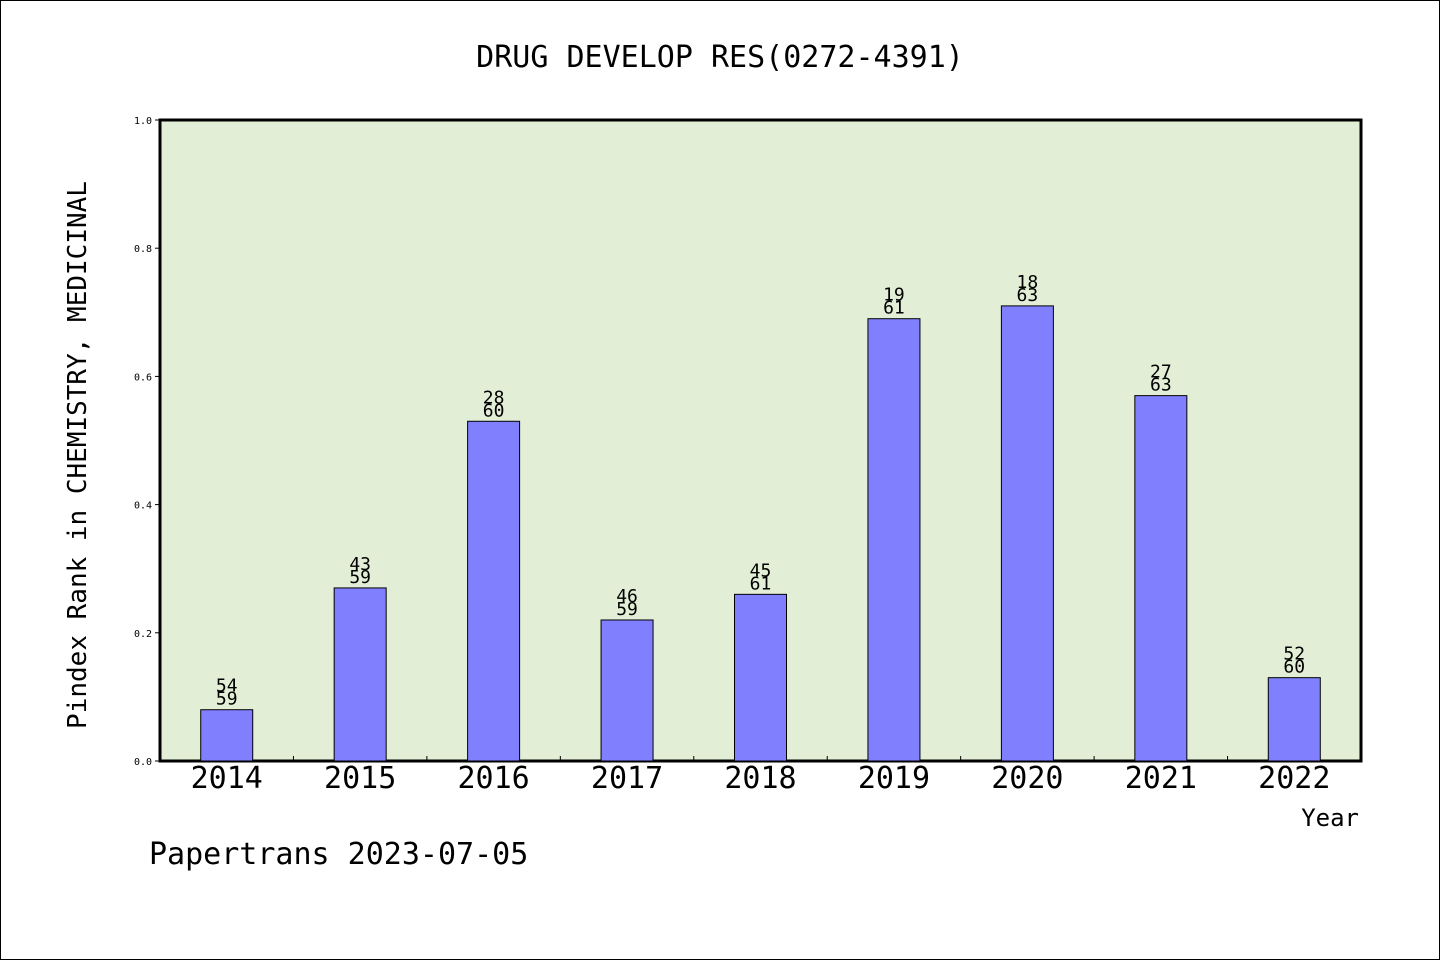  What do you see at coordinates (894, 778) in the screenshot?
I see `x-tick-label: 2019` at bounding box center [894, 778].